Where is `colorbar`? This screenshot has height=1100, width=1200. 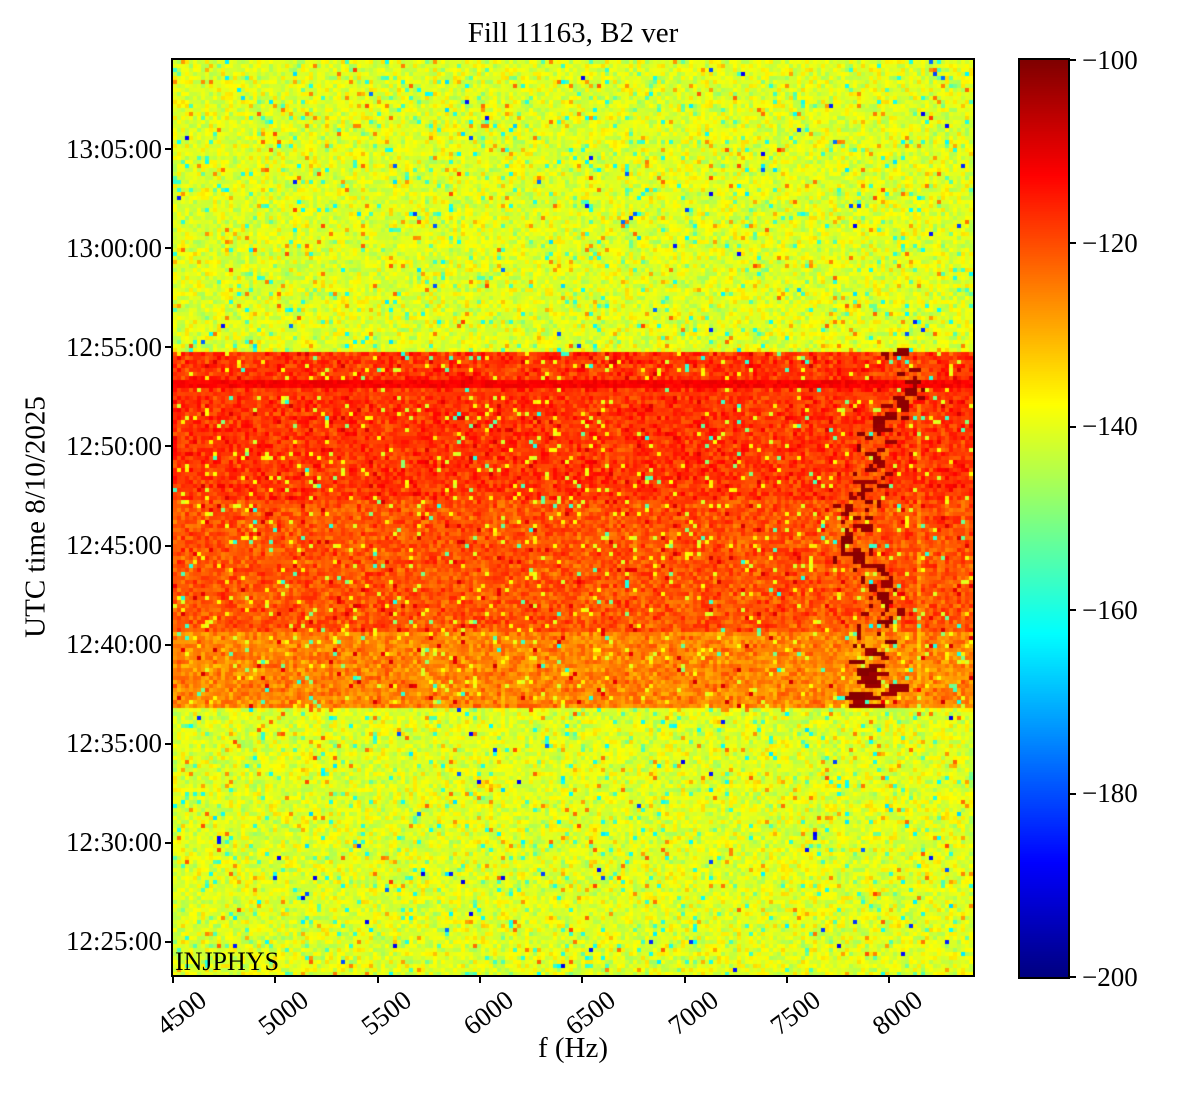
colorbar is located at coordinates (1044, 518).